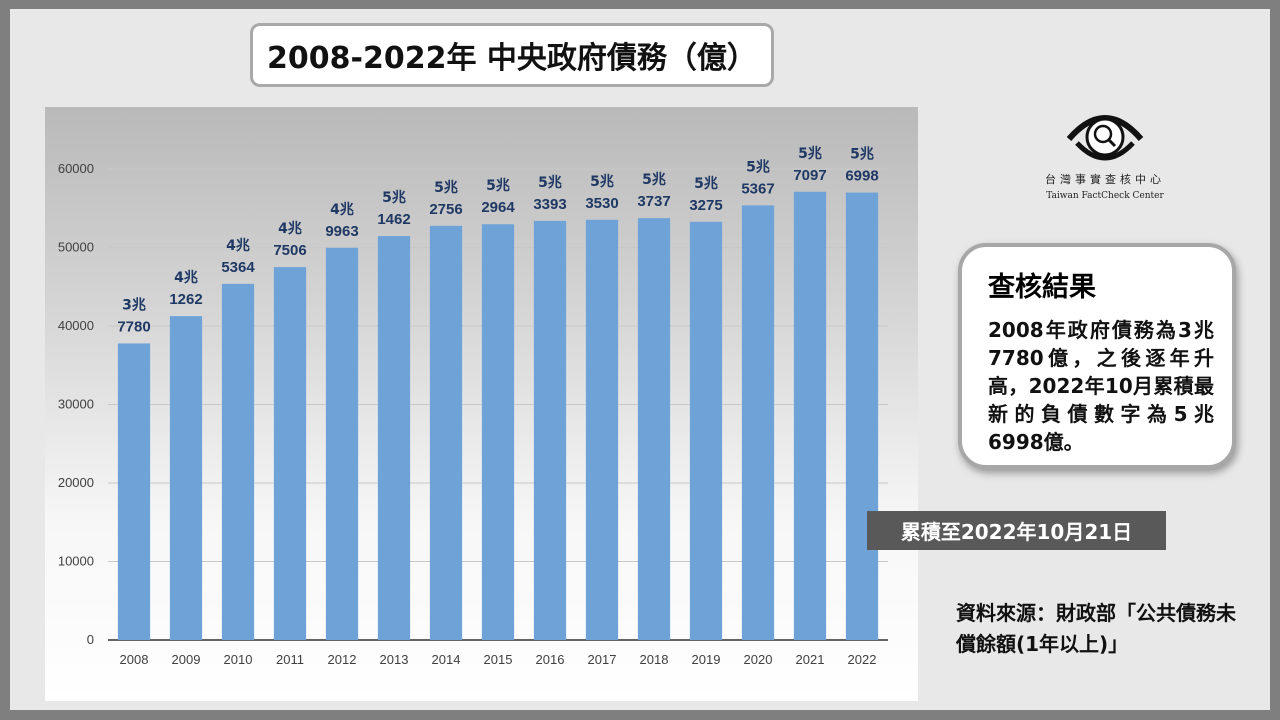 Image resolution: width=1280 pixels, height=720 pixels. What do you see at coordinates (654, 429) in the screenshot?
I see `bar-2018` at bounding box center [654, 429].